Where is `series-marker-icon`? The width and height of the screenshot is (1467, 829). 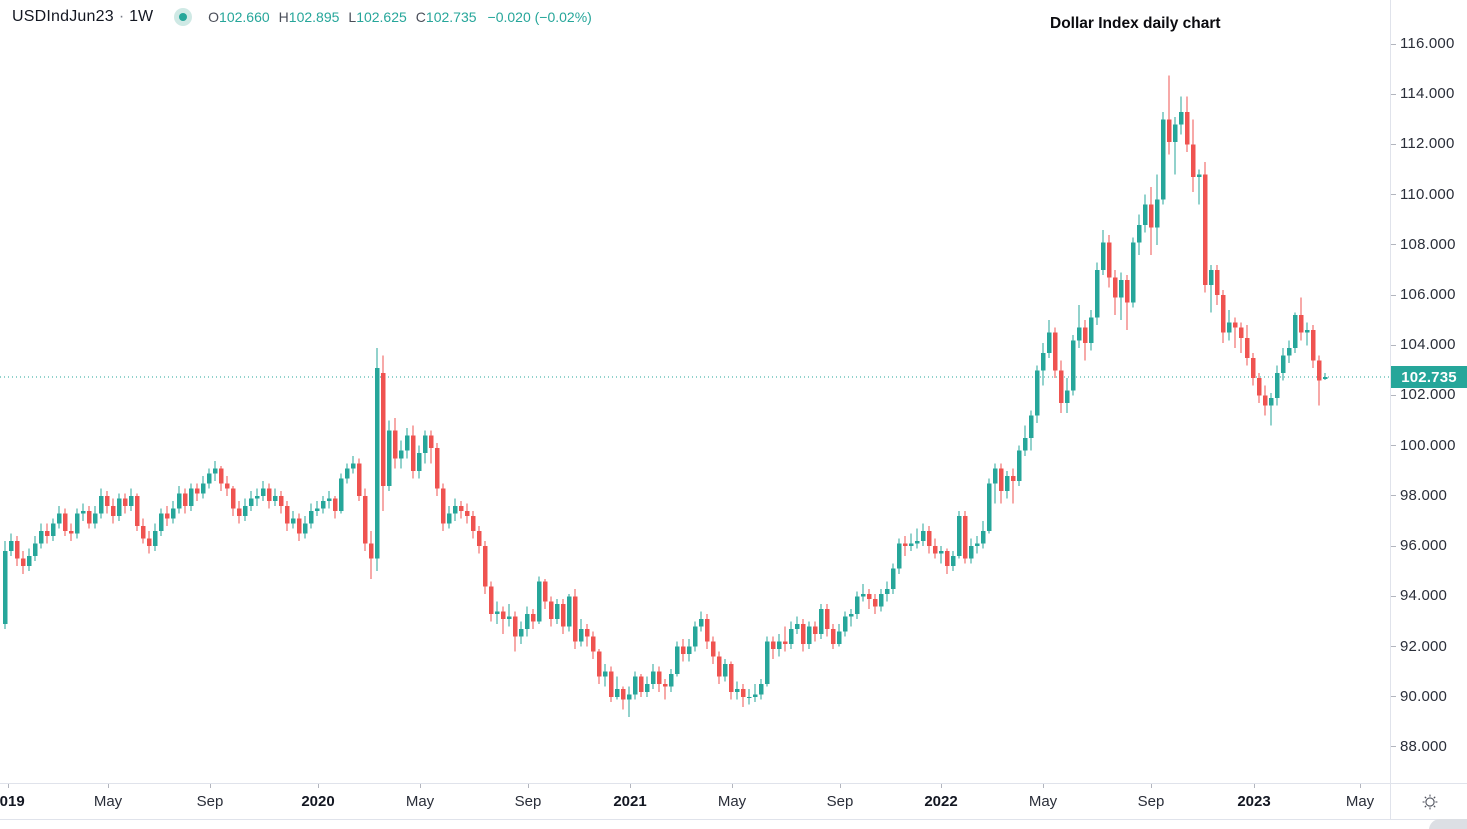 series-marker-icon is located at coordinates (183, 17).